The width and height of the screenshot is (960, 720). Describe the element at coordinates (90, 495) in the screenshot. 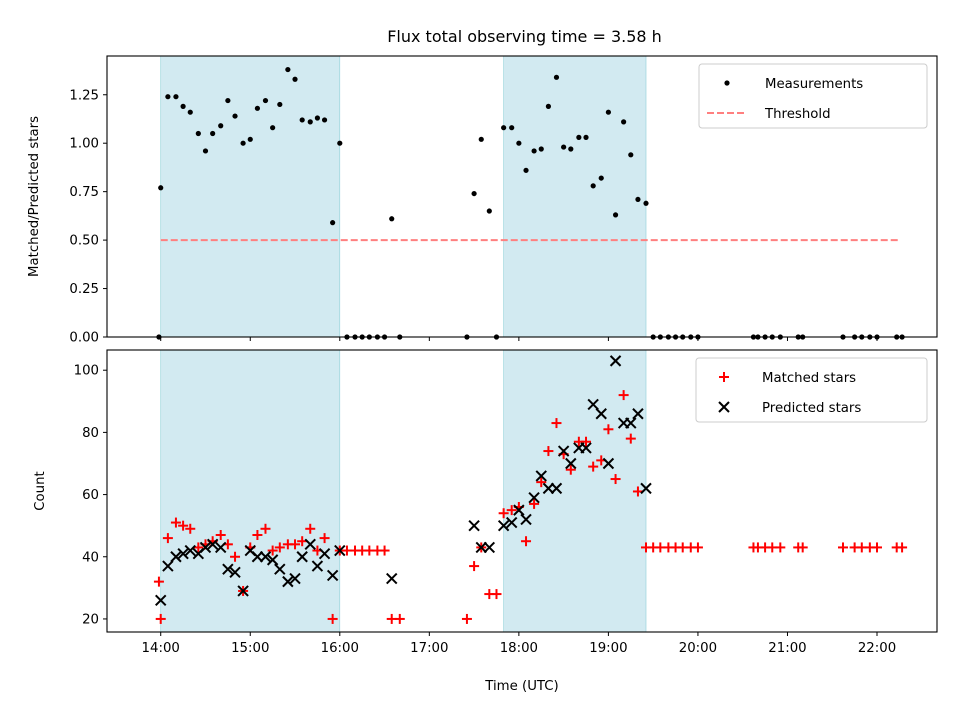

I see `bottom-y-tick-label: 60` at that location.